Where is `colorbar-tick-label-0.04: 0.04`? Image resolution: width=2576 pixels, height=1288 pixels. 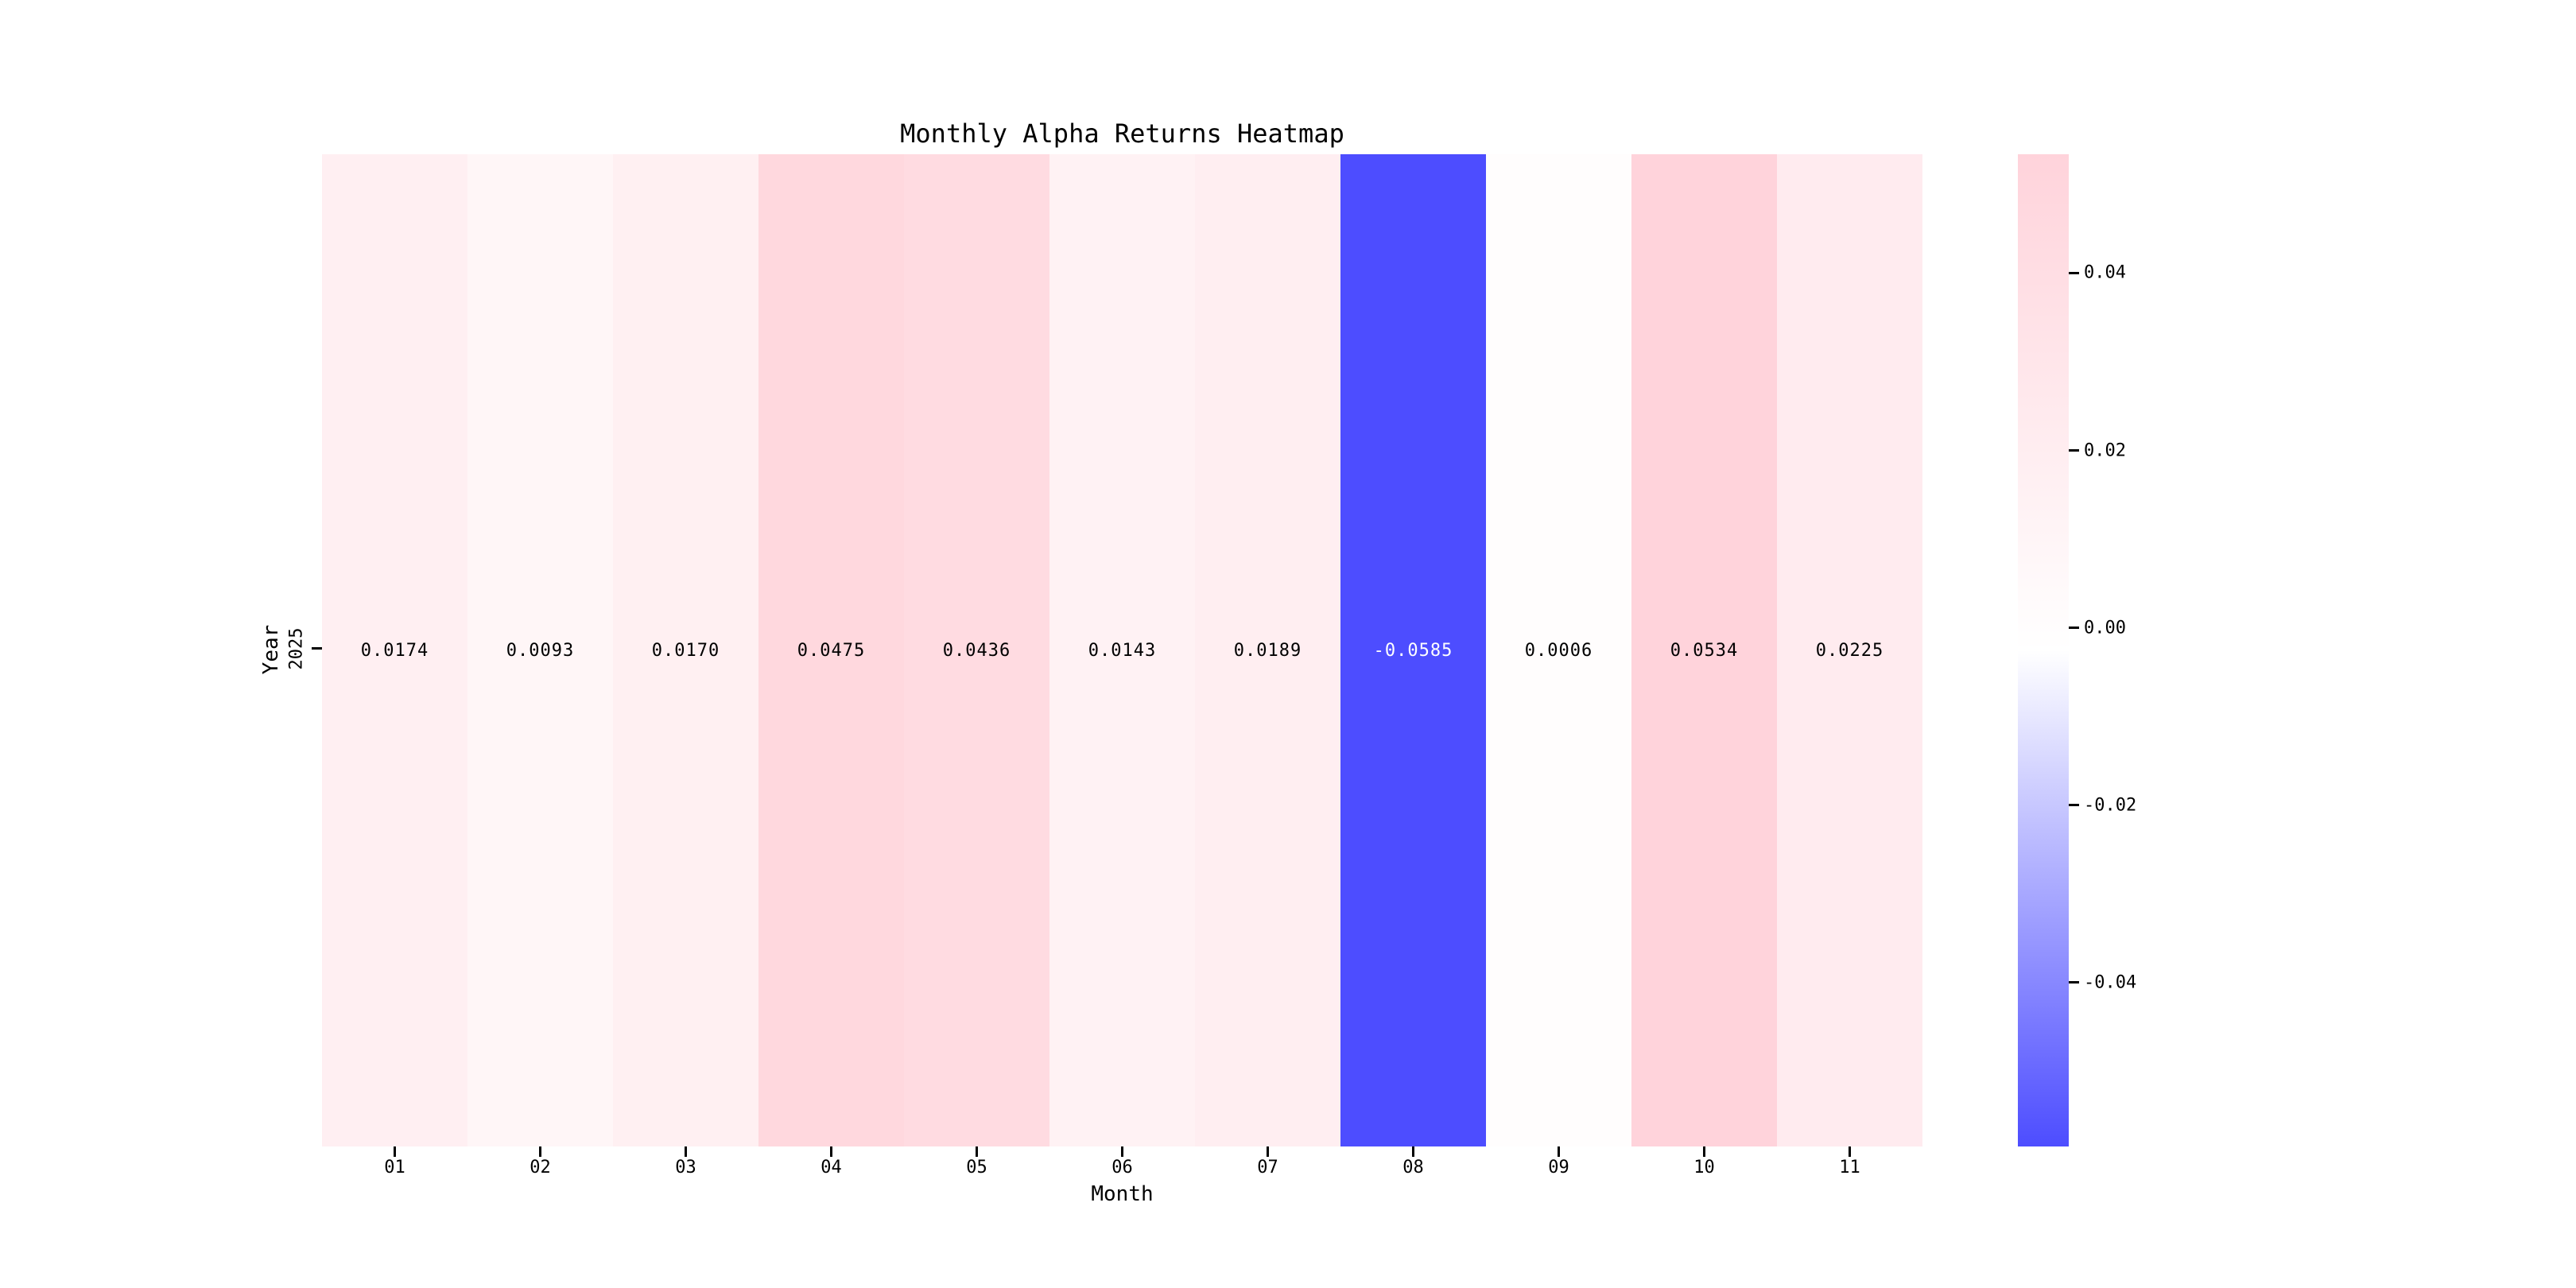
colorbar-tick-label-0.04: 0.04 is located at coordinates (2105, 272).